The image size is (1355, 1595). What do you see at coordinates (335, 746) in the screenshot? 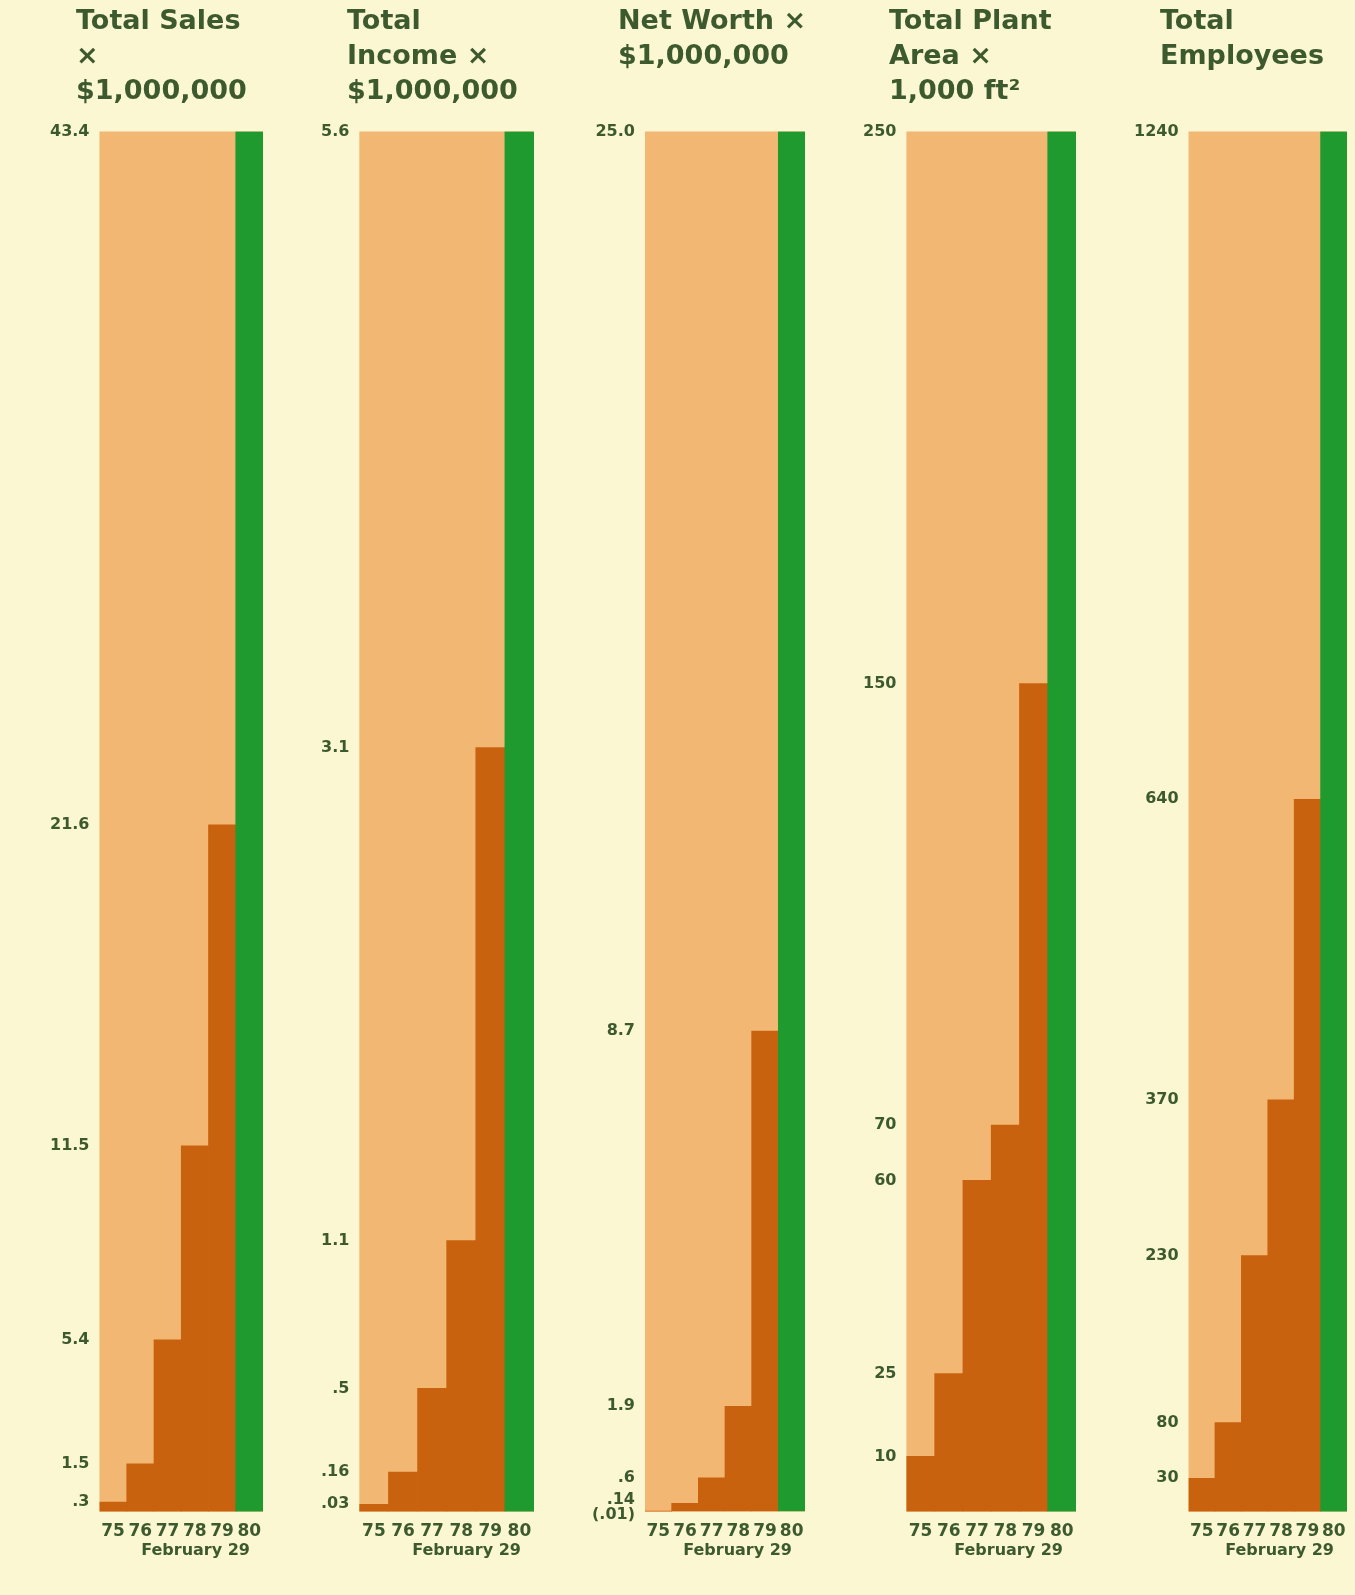
I see `y-tick-label: 3.1` at bounding box center [335, 746].